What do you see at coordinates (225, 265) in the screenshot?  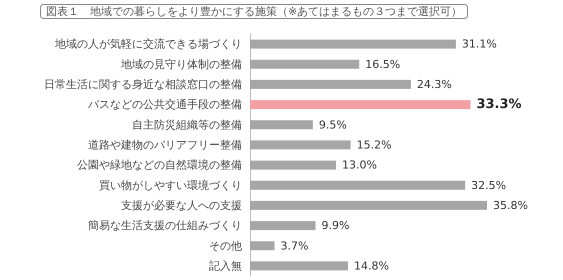 I see `y-tick-label: 記入無` at bounding box center [225, 265].